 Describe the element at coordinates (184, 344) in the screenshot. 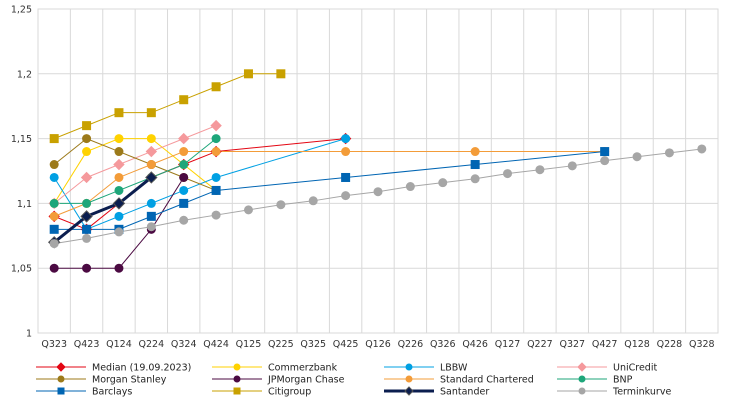

I see `x-tick-label: Q324` at that location.